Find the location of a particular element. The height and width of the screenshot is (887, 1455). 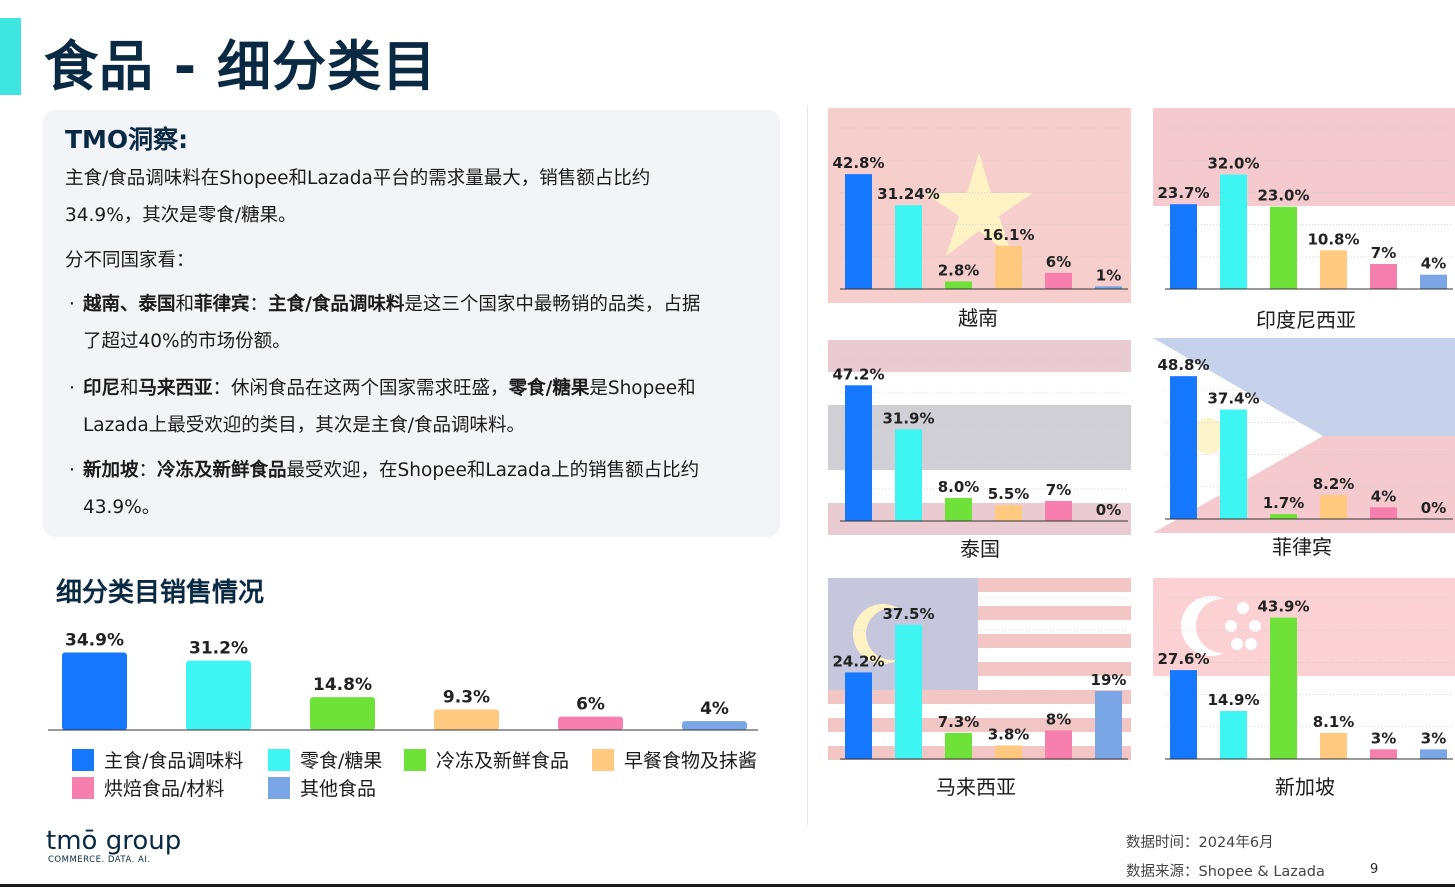

bold-text: 零食/糖果 is located at coordinates (549, 388).